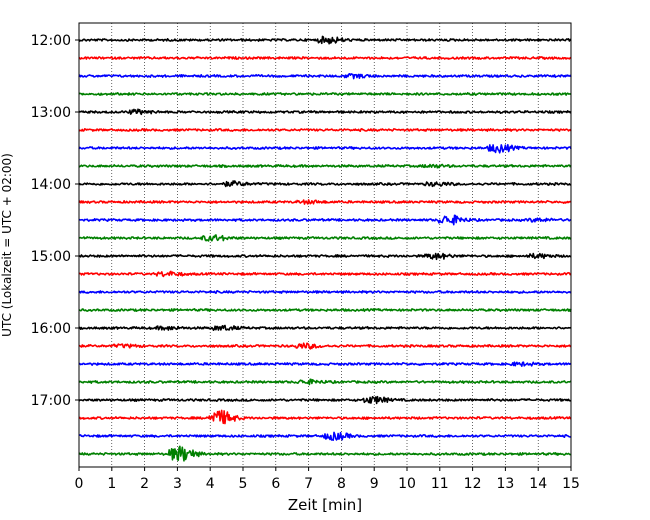  What do you see at coordinates (177, 484) in the screenshot?
I see `x-tick-label: 3` at bounding box center [177, 484].